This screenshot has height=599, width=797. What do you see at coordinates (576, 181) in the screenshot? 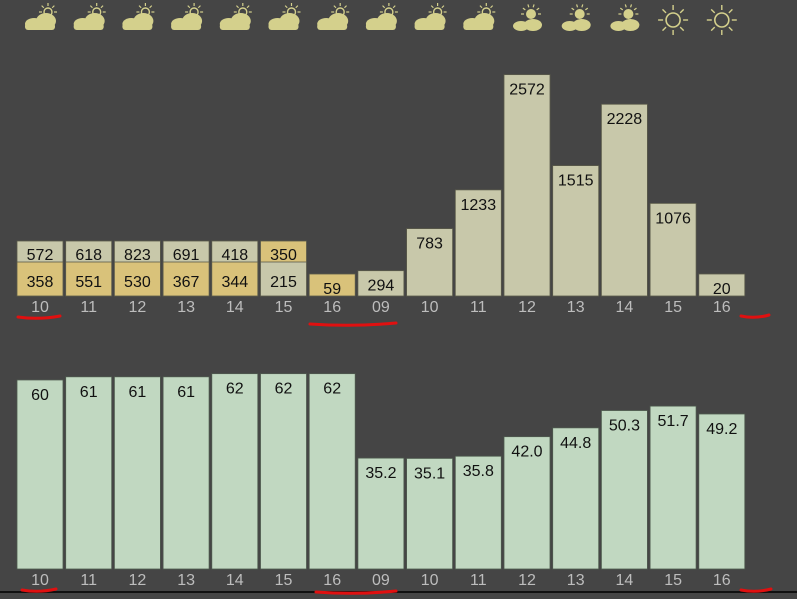
I see `data-label: 1515` at bounding box center [576, 181].